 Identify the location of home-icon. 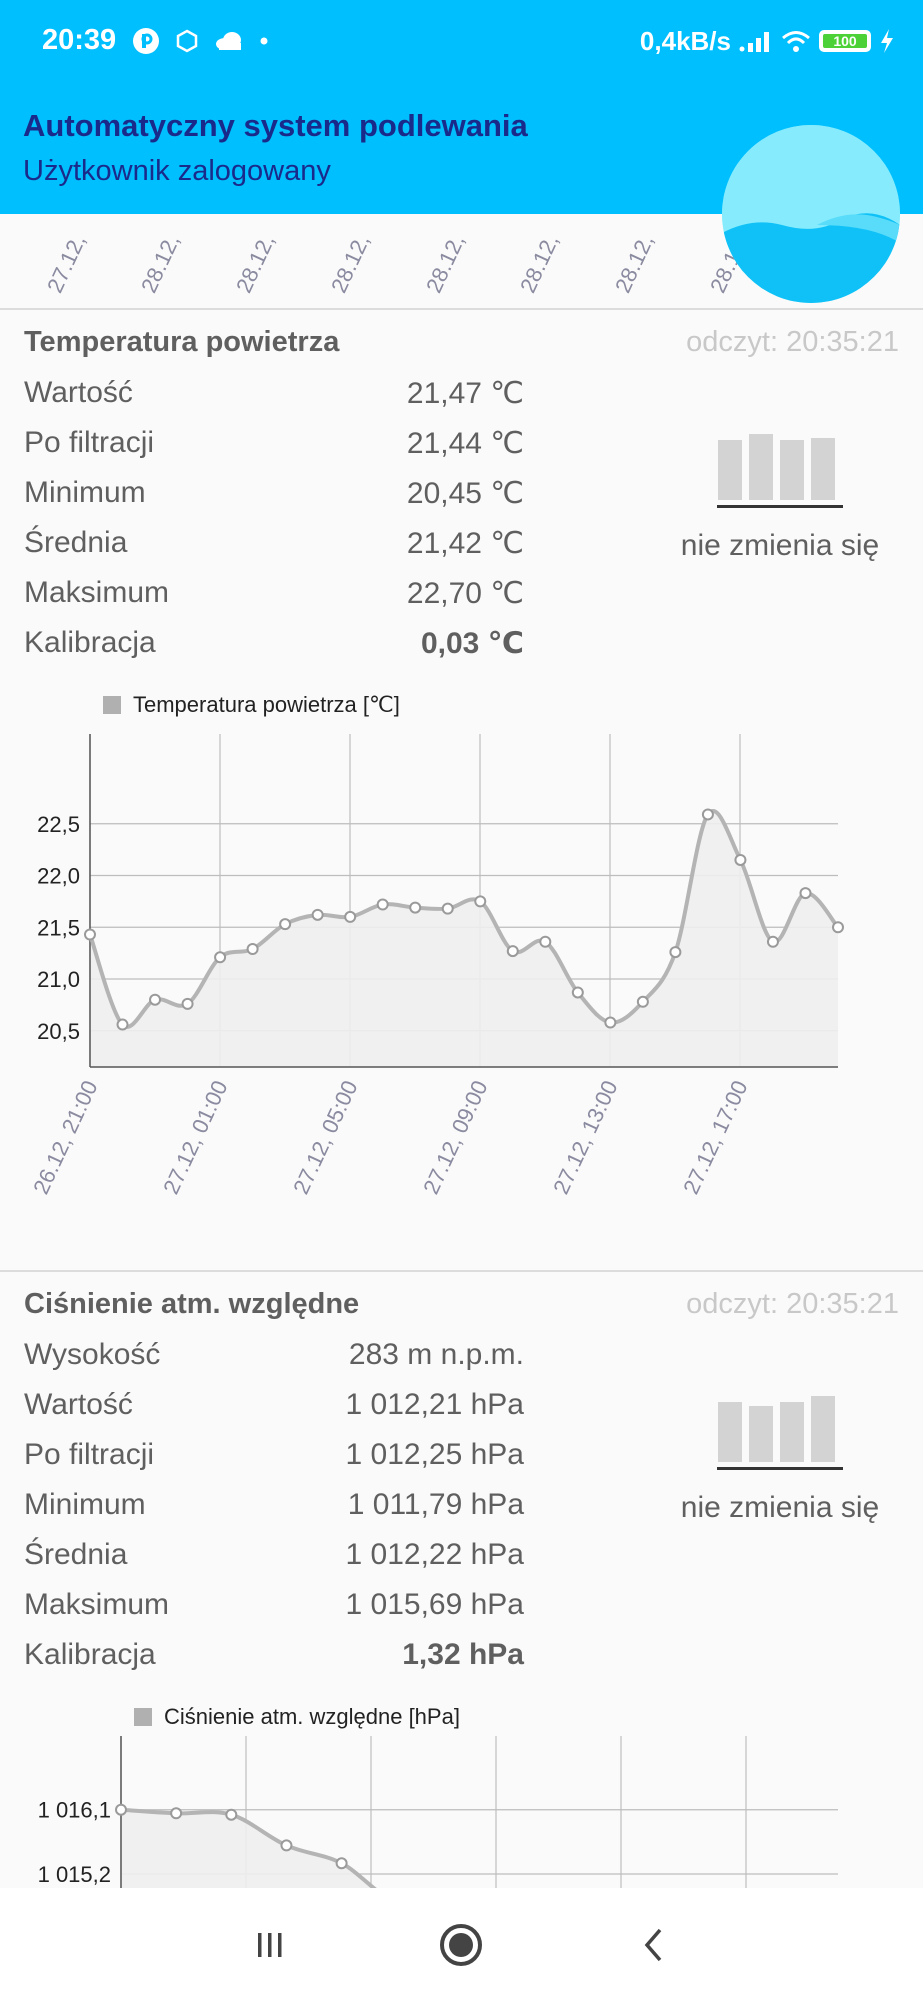
(461, 1945).